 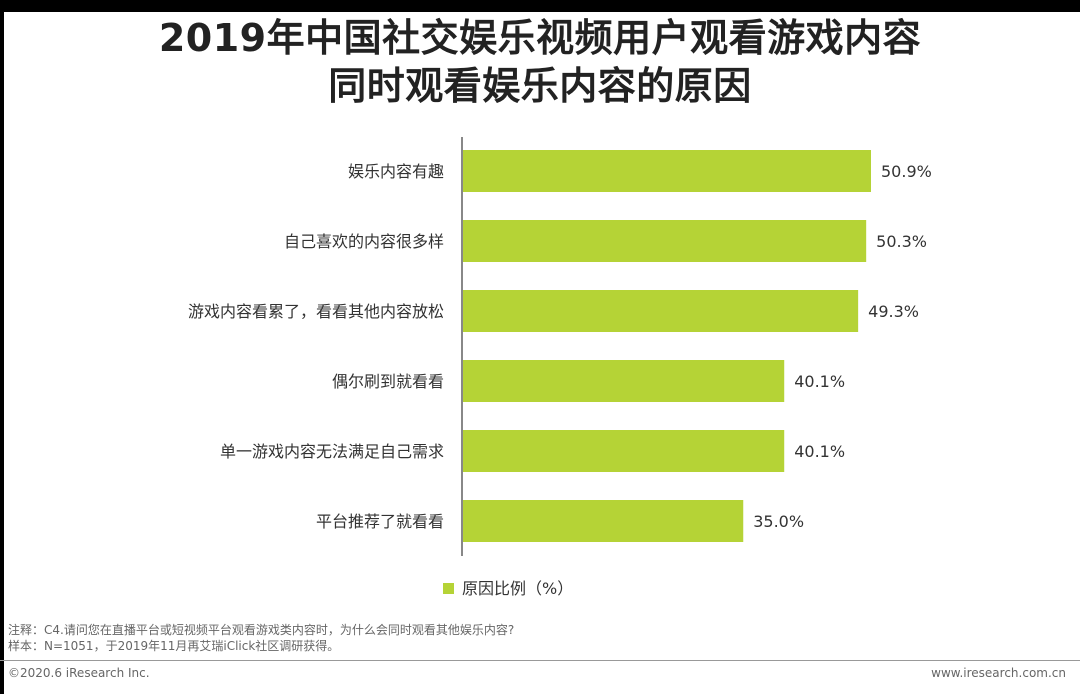 I want to click on value-label-2: 50.3%, so click(x=901, y=241).